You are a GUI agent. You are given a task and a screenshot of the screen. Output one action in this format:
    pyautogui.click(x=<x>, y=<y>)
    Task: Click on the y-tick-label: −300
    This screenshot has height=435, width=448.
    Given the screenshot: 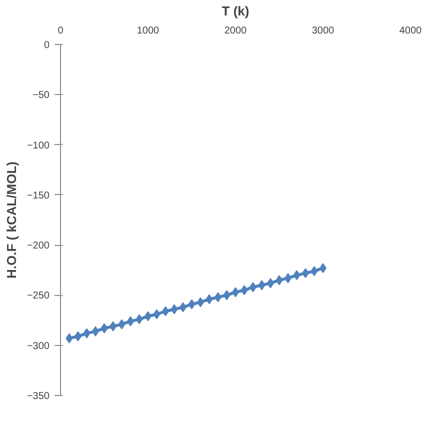 What is the action you would take?
    pyautogui.click(x=38, y=346)
    